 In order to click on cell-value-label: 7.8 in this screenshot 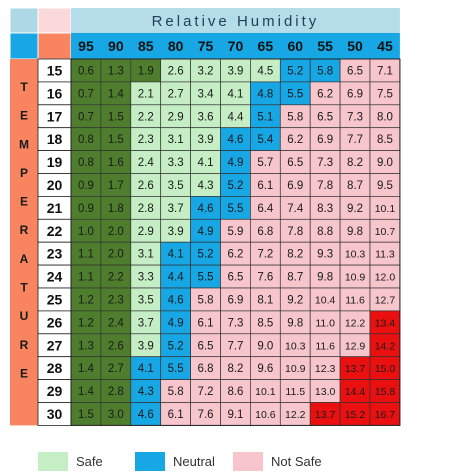, I will do `click(325, 186)`.